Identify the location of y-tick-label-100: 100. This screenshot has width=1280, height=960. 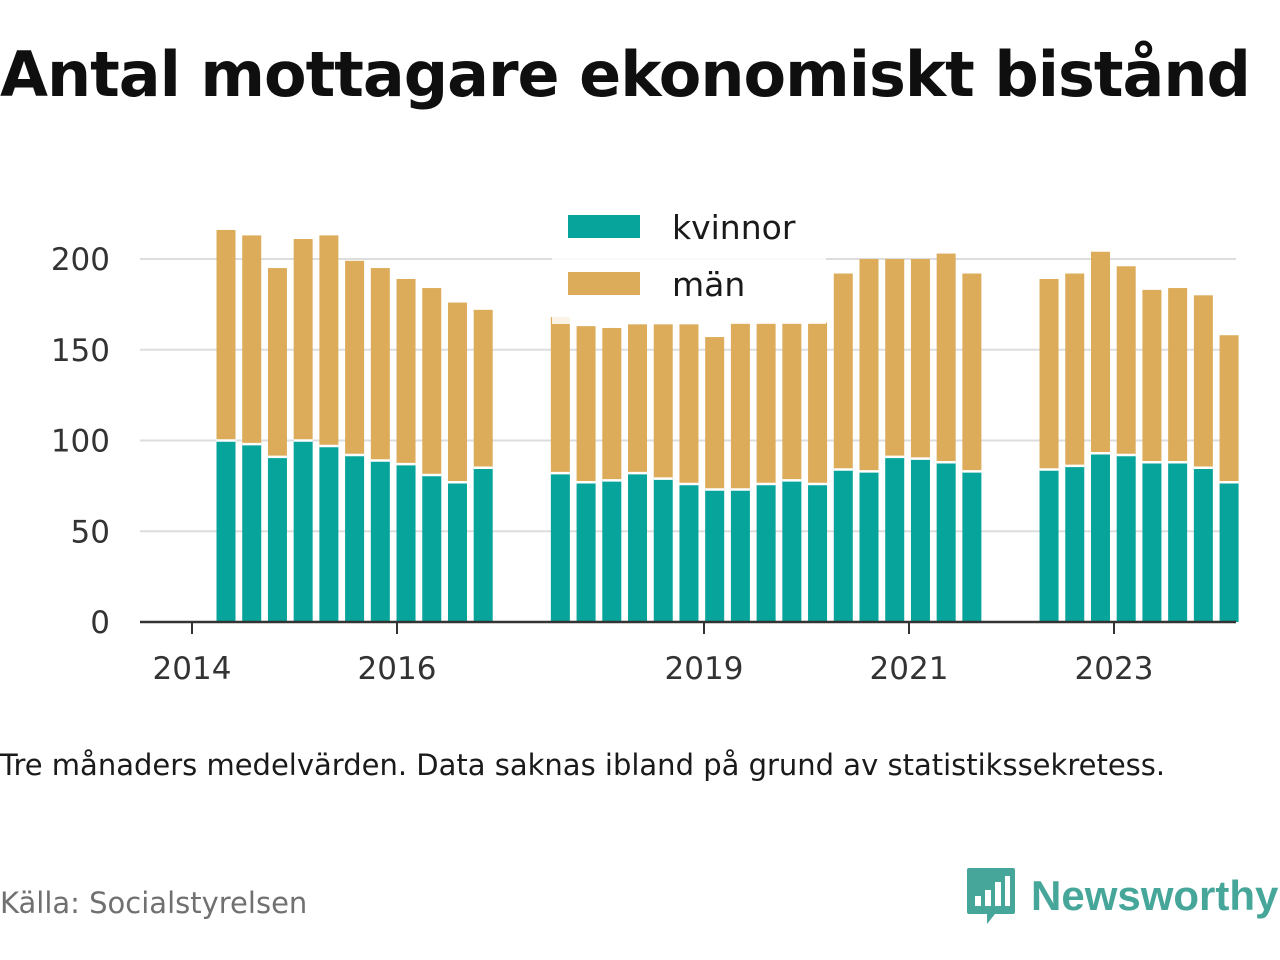
(80, 442).